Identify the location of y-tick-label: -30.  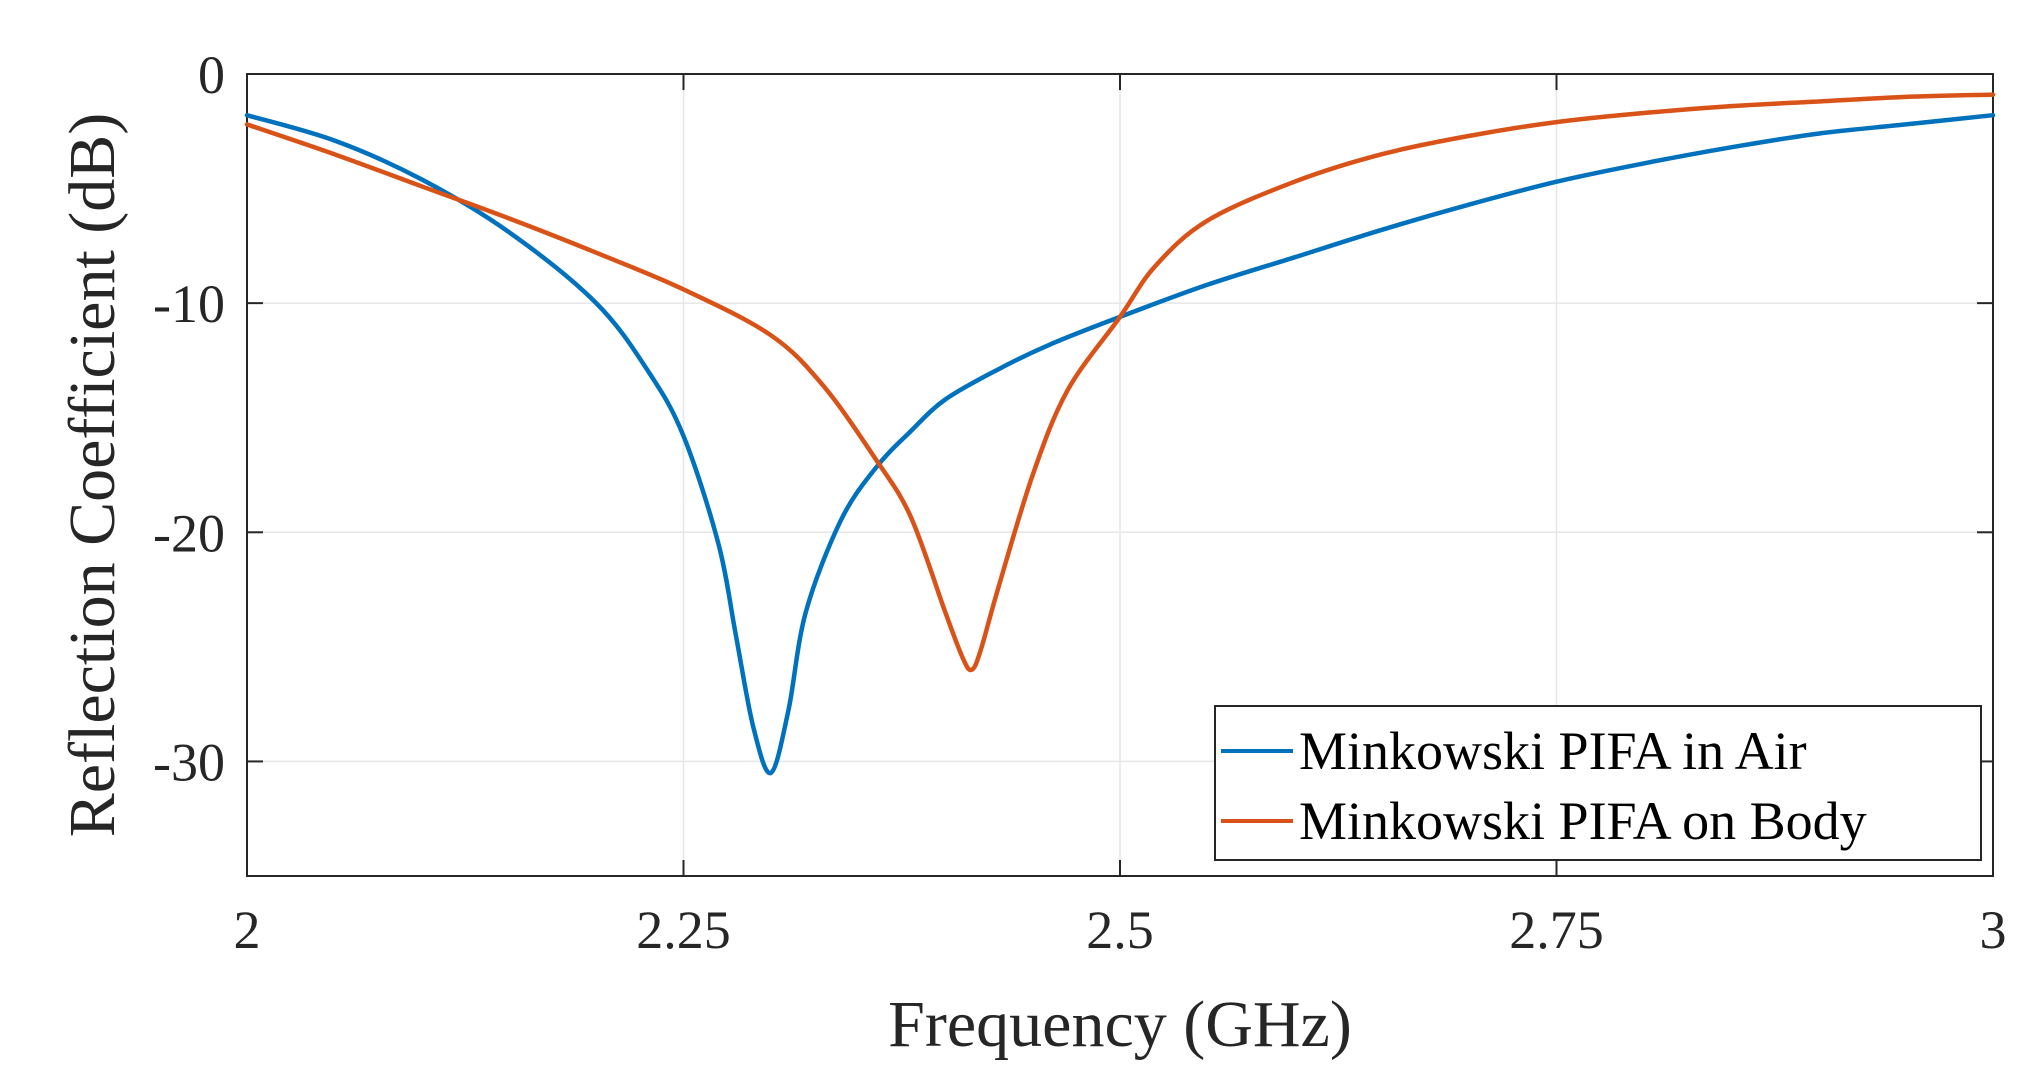
(189, 762).